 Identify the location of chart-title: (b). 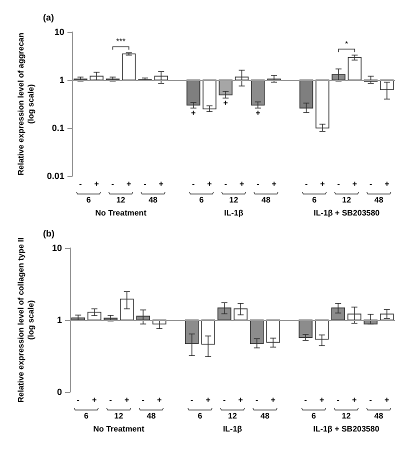
(48, 233).